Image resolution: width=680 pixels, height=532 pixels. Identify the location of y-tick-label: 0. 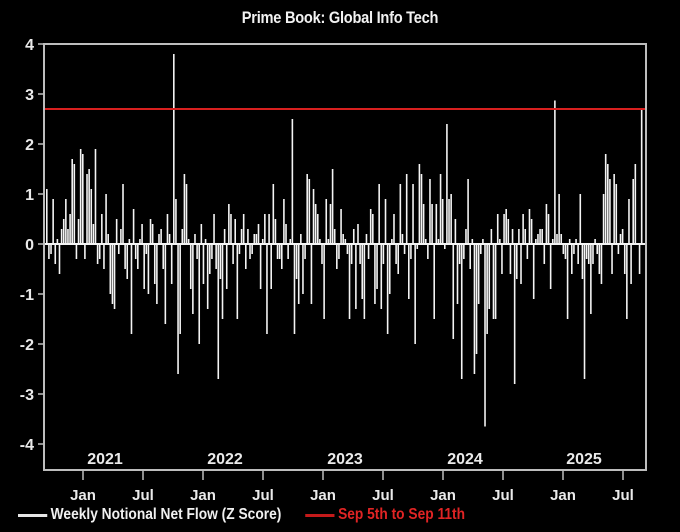
(29, 245).